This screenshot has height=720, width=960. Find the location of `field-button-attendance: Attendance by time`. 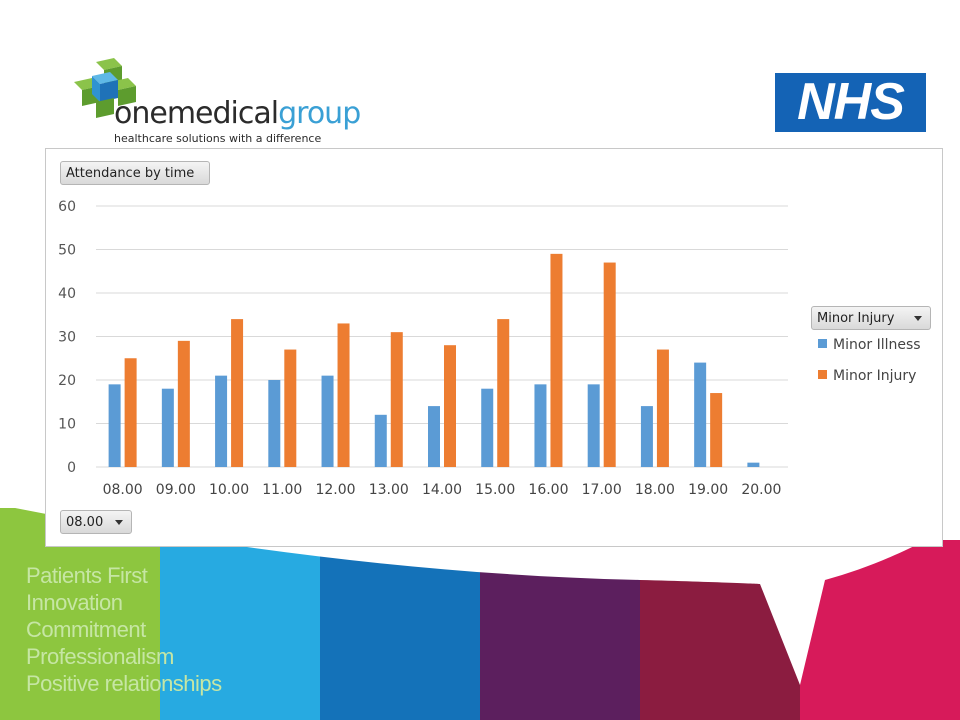

field-button-attendance: Attendance by time is located at coordinates (135, 173).